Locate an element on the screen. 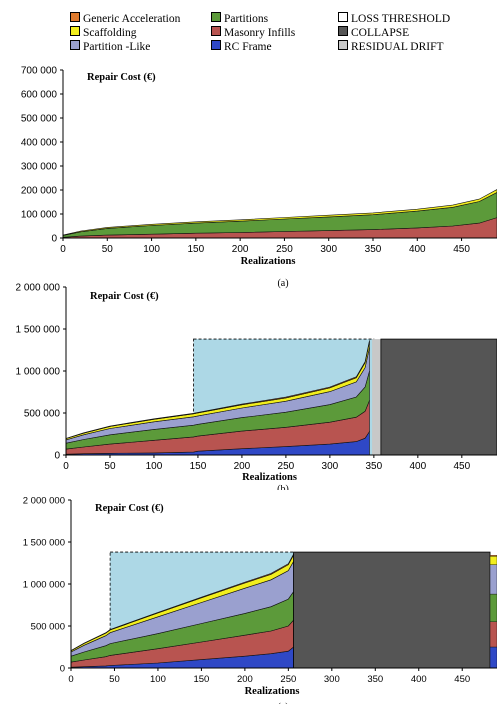 The width and height of the screenshot is (497, 704). legend-item: LOSS THRESHOLD is located at coordinates (394, 18).